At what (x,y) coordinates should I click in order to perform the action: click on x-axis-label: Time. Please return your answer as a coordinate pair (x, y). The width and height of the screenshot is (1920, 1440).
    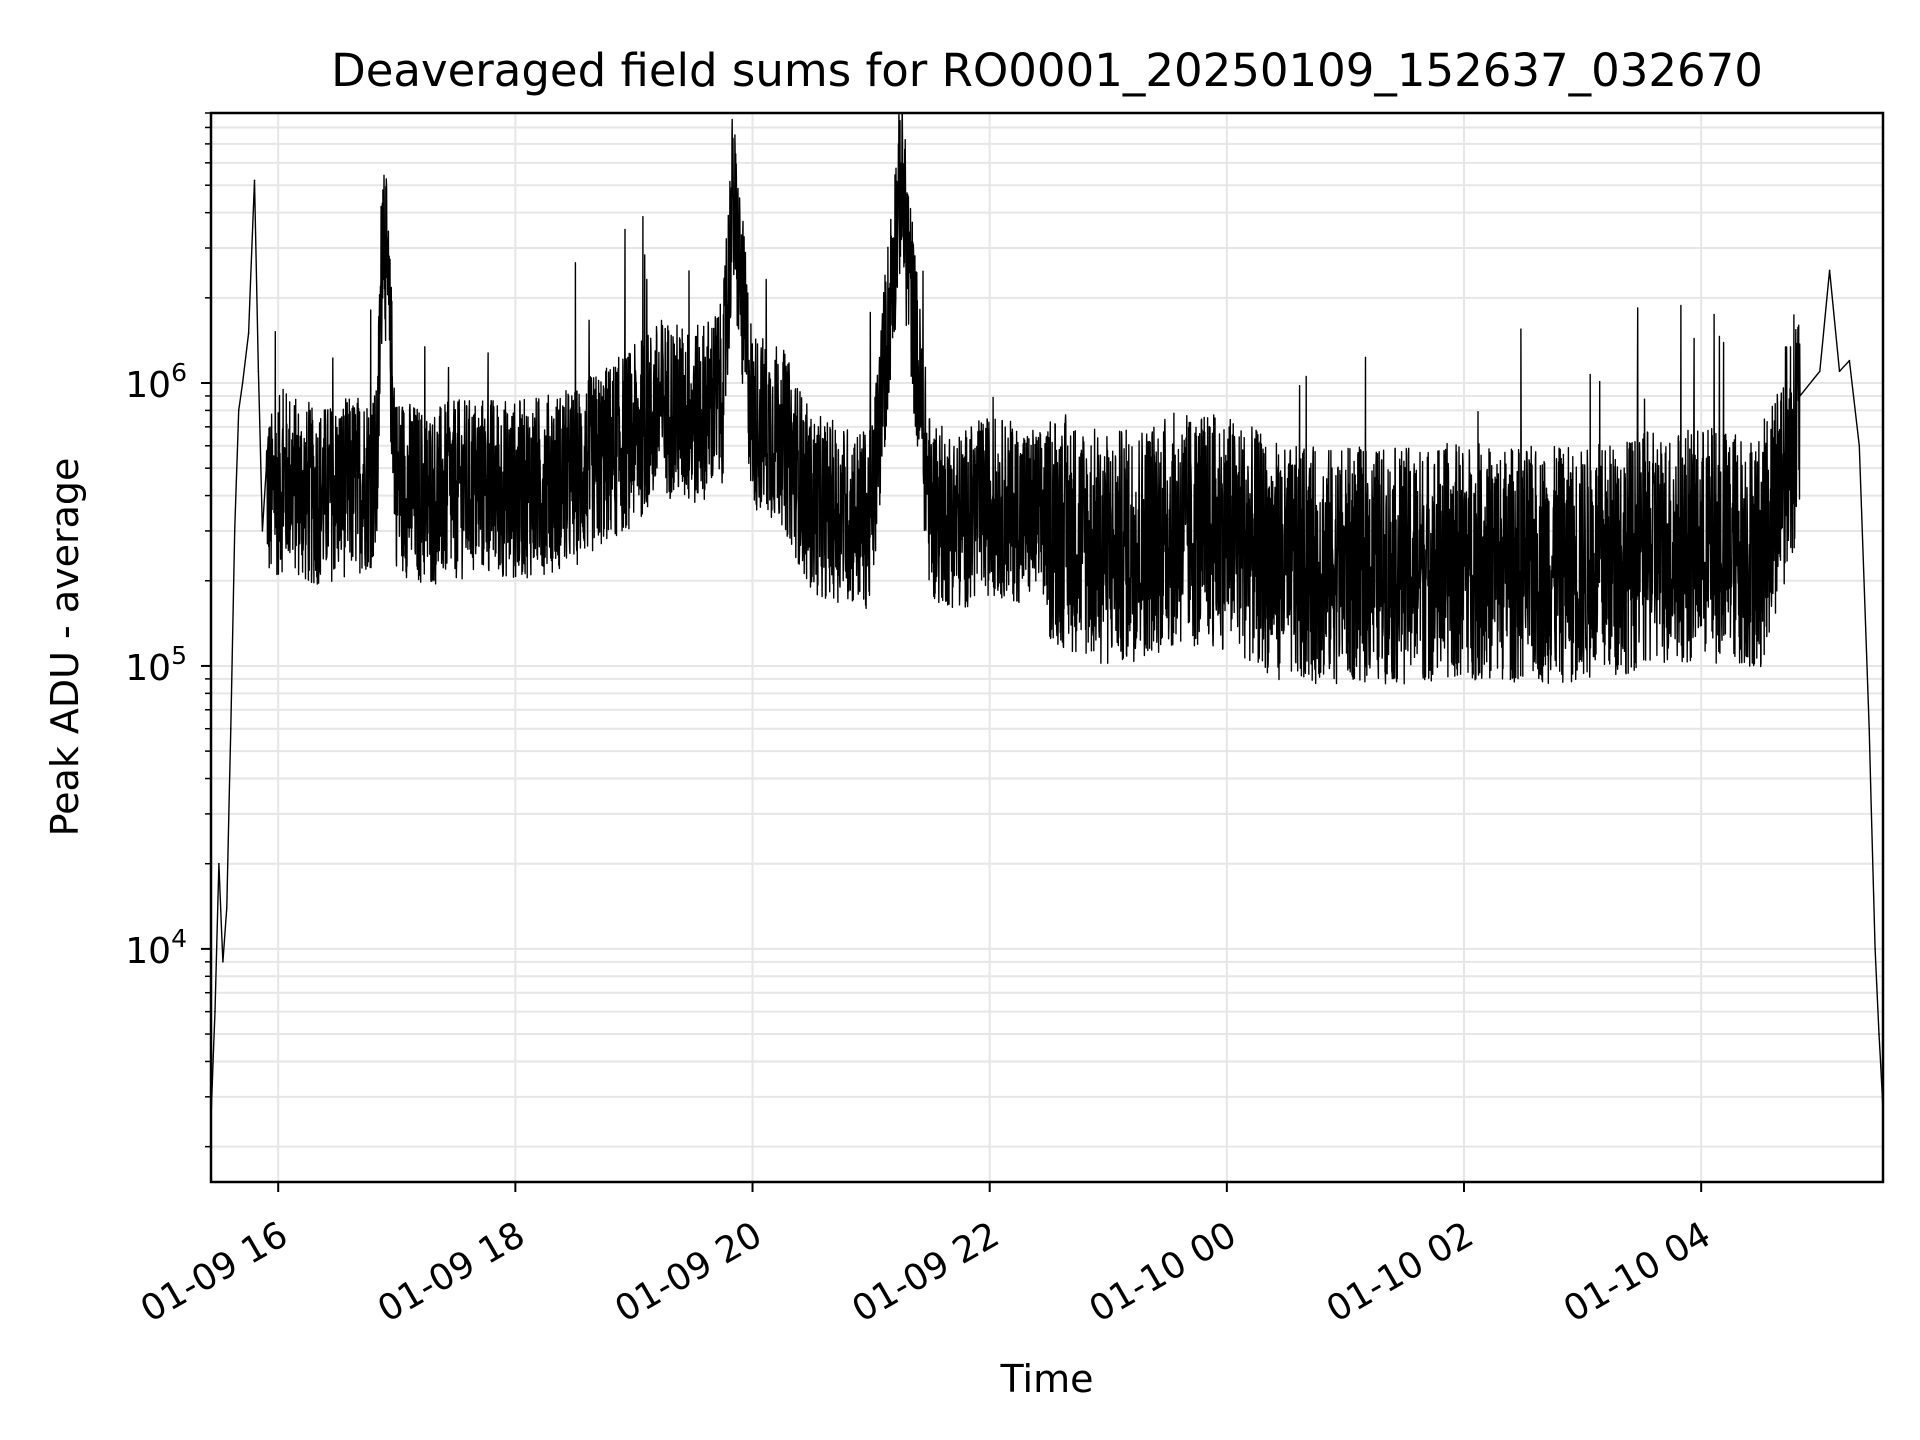
    Looking at the image, I should click on (1047, 1379).